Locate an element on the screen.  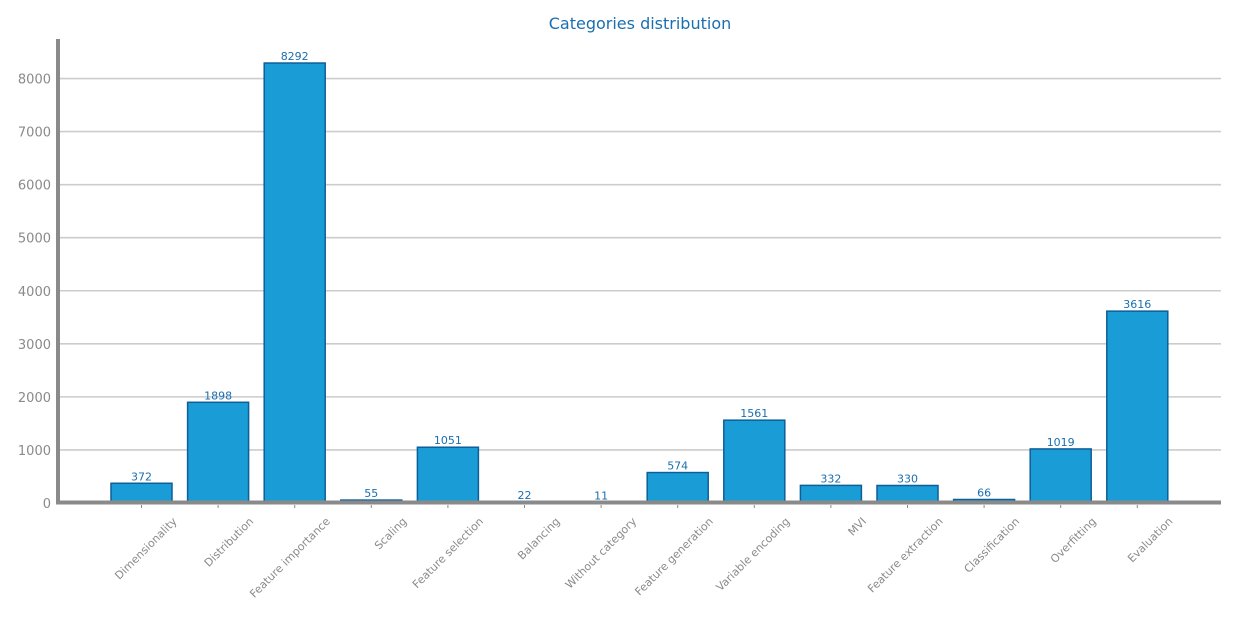
y-tick-label: 8000 is located at coordinates (34, 80).